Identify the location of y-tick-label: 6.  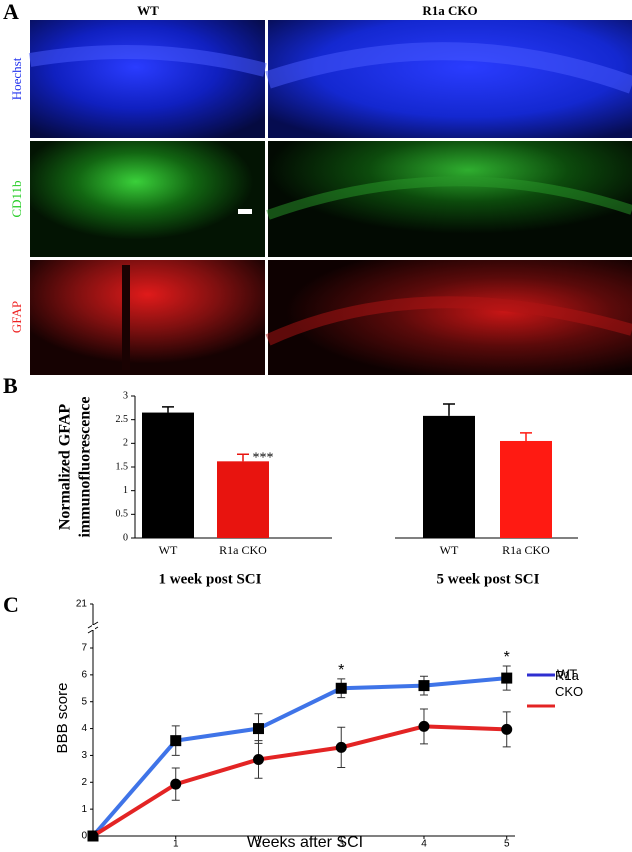
(84, 674).